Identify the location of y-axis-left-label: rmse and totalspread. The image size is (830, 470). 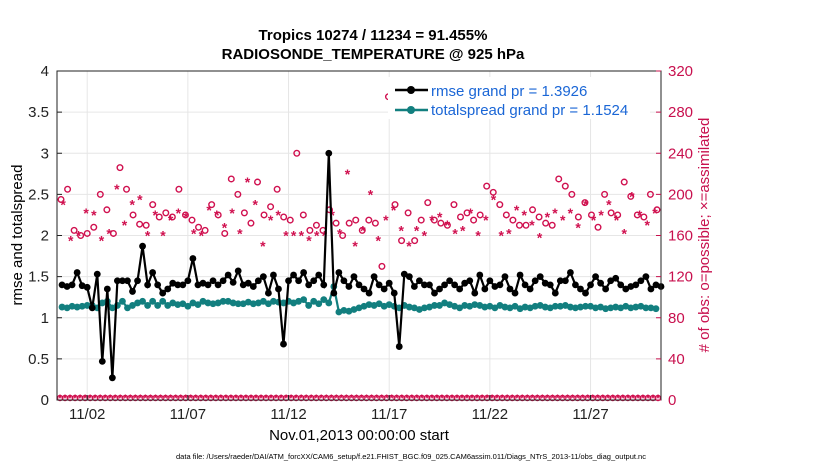
(17, 235).